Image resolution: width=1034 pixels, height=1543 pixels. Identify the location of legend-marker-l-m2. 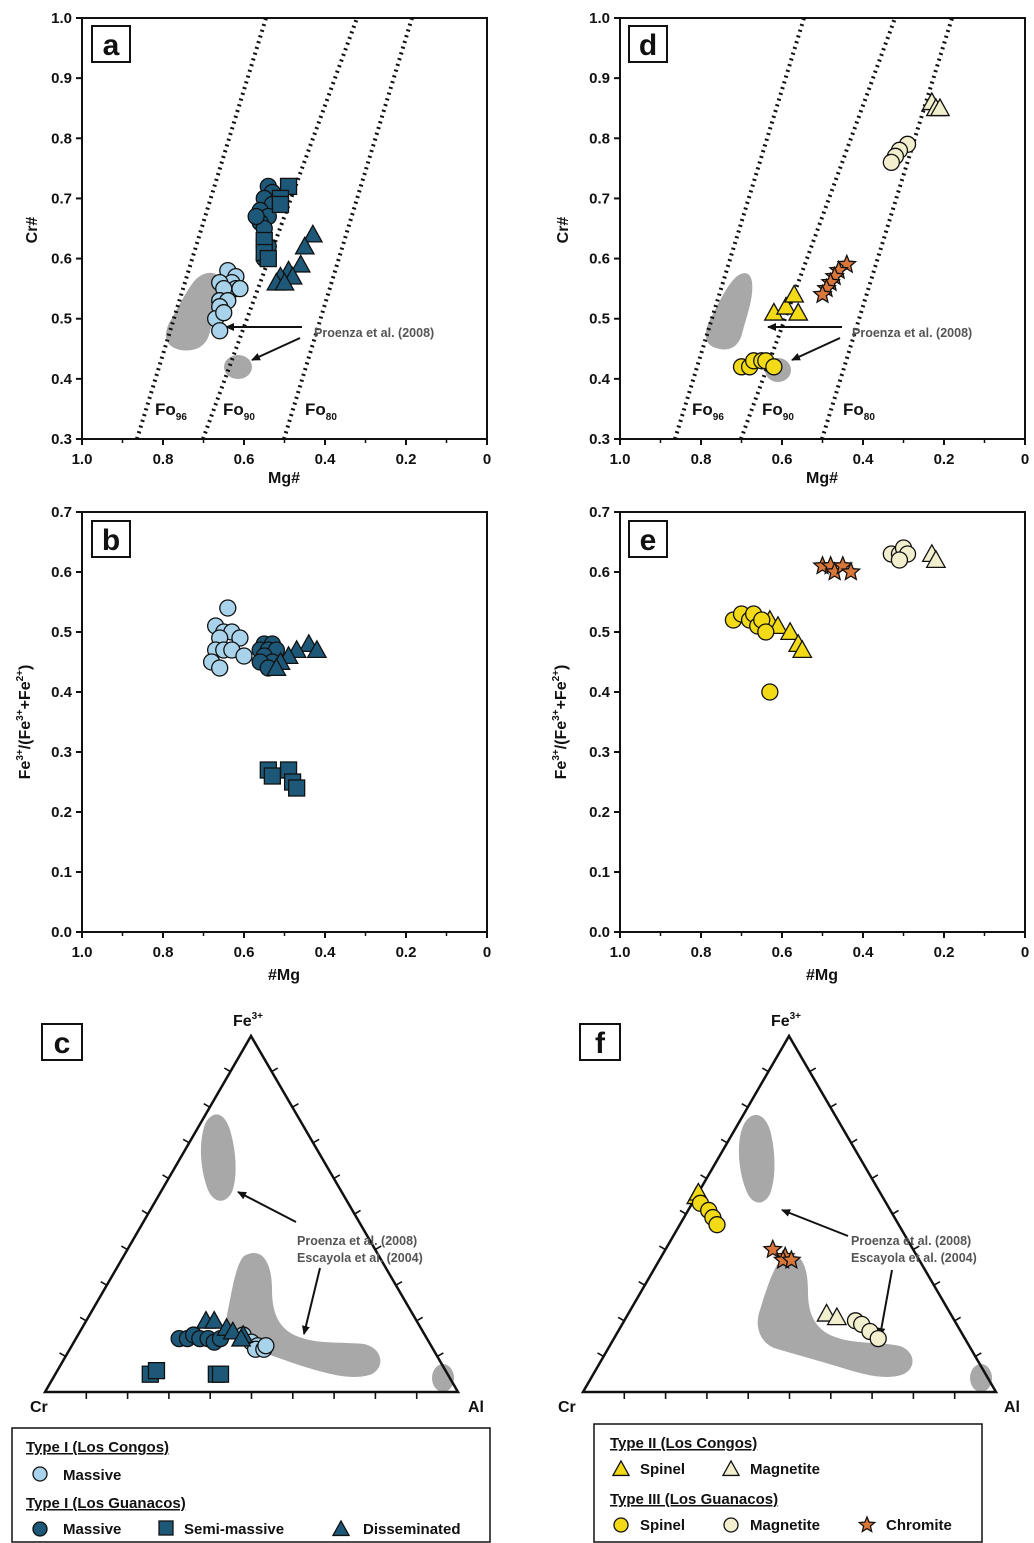
(40, 1529).